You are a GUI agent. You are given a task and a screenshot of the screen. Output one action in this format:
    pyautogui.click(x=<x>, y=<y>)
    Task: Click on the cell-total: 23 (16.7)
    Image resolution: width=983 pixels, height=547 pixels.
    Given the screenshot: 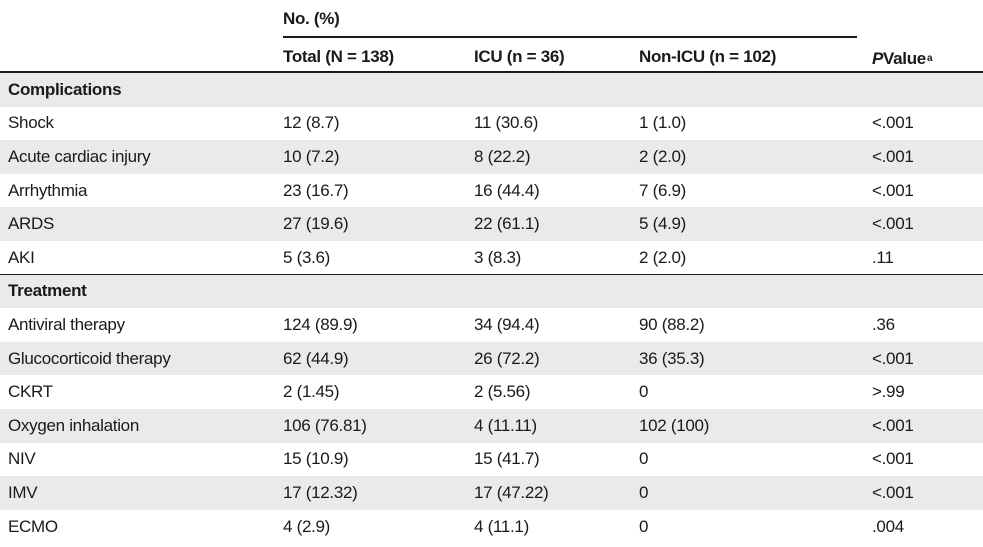 What is the action you would take?
    pyautogui.click(x=316, y=190)
    